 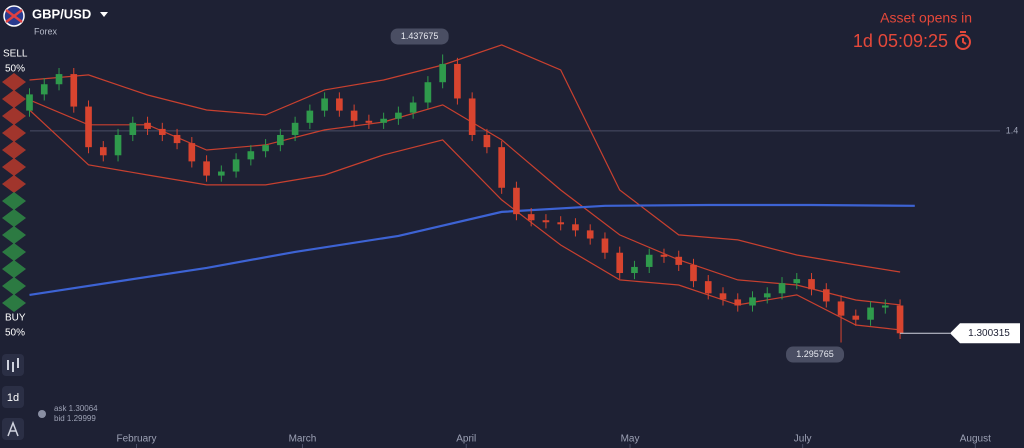 What do you see at coordinates (76, 408) in the screenshot?
I see `ask-price: ask 1.30064` at bounding box center [76, 408].